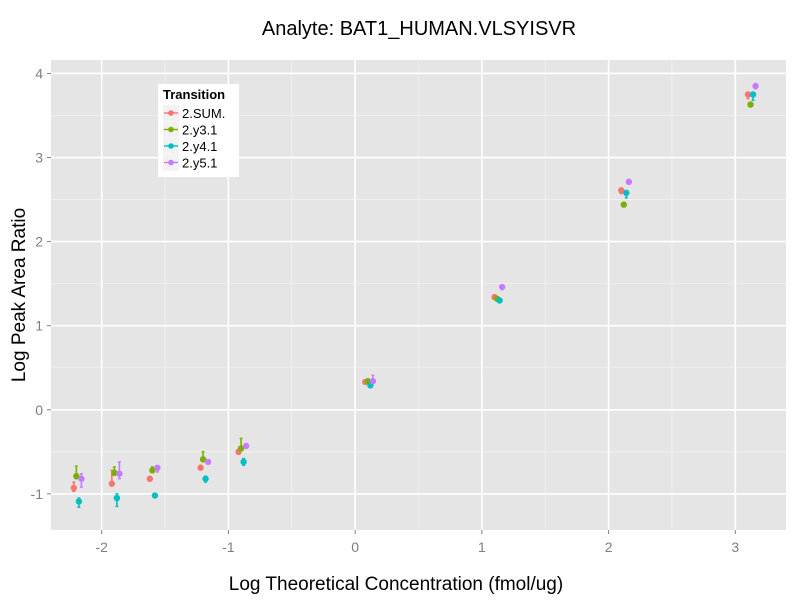 This screenshot has height=600, width=800. Describe the element at coordinates (19, 295) in the screenshot. I see `y-axis-title: Log Peak Area Ratio` at that location.